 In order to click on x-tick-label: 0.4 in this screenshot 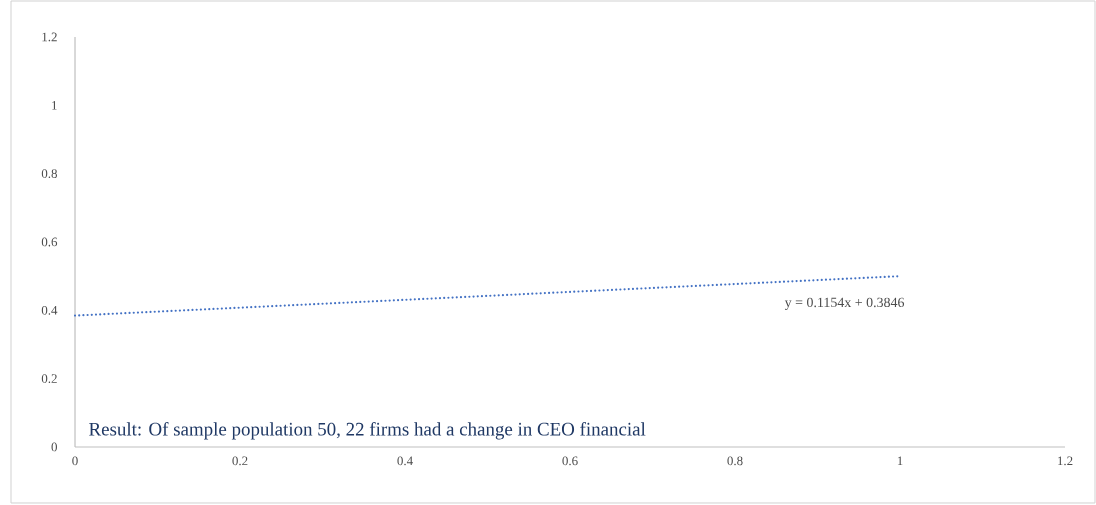, I will do `click(405, 461)`.